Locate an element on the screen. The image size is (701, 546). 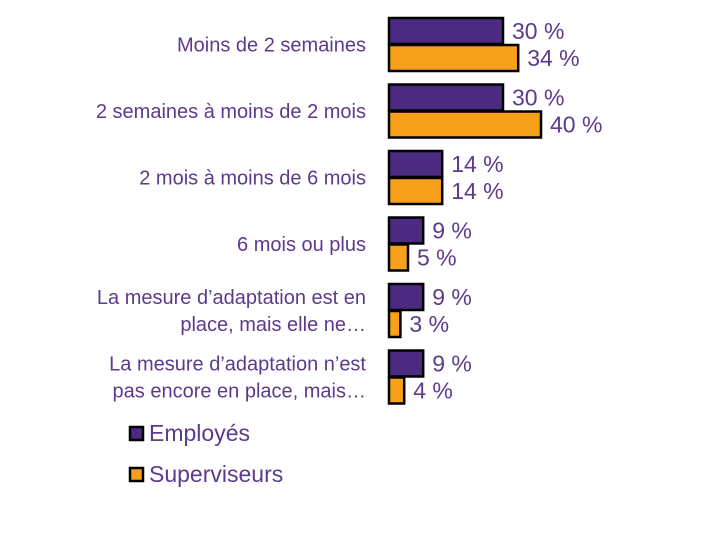
category-label: Moins de 2 semaines is located at coordinates (271, 46).